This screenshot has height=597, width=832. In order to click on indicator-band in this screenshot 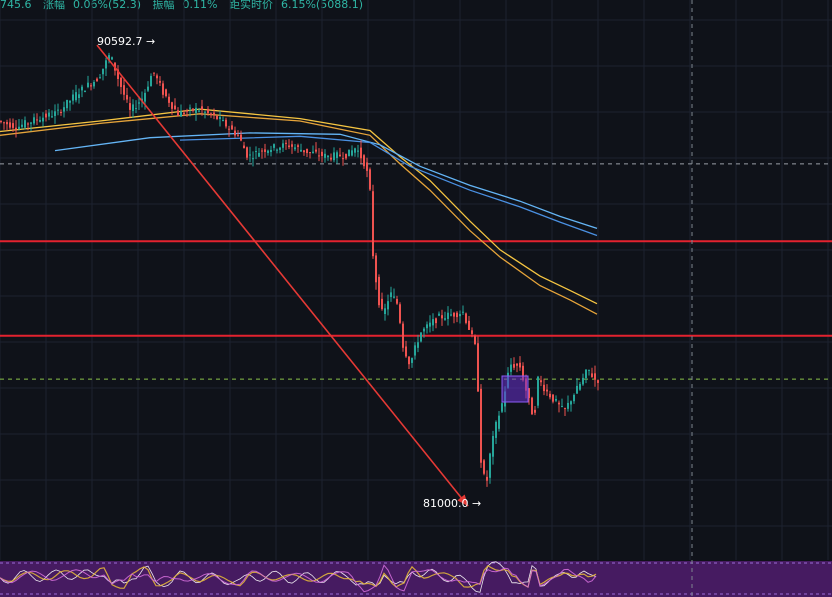, I will do `click(416, 579)`.